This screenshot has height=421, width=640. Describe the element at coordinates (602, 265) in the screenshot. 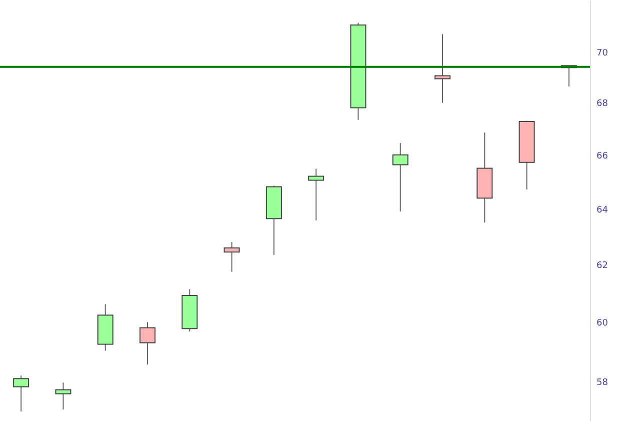

I see `y-tick-label: 62` at that location.